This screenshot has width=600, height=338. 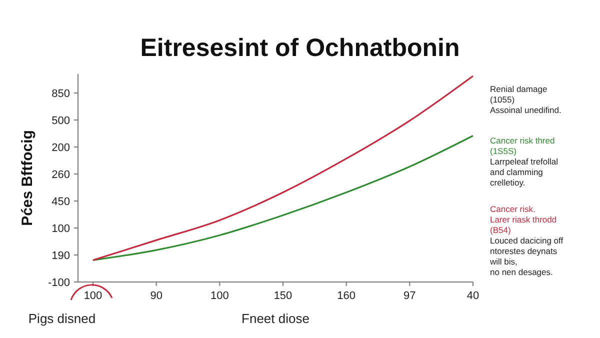 I want to click on text: Cancer risk. Larer riask throdd (B54), so click(x=523, y=219).